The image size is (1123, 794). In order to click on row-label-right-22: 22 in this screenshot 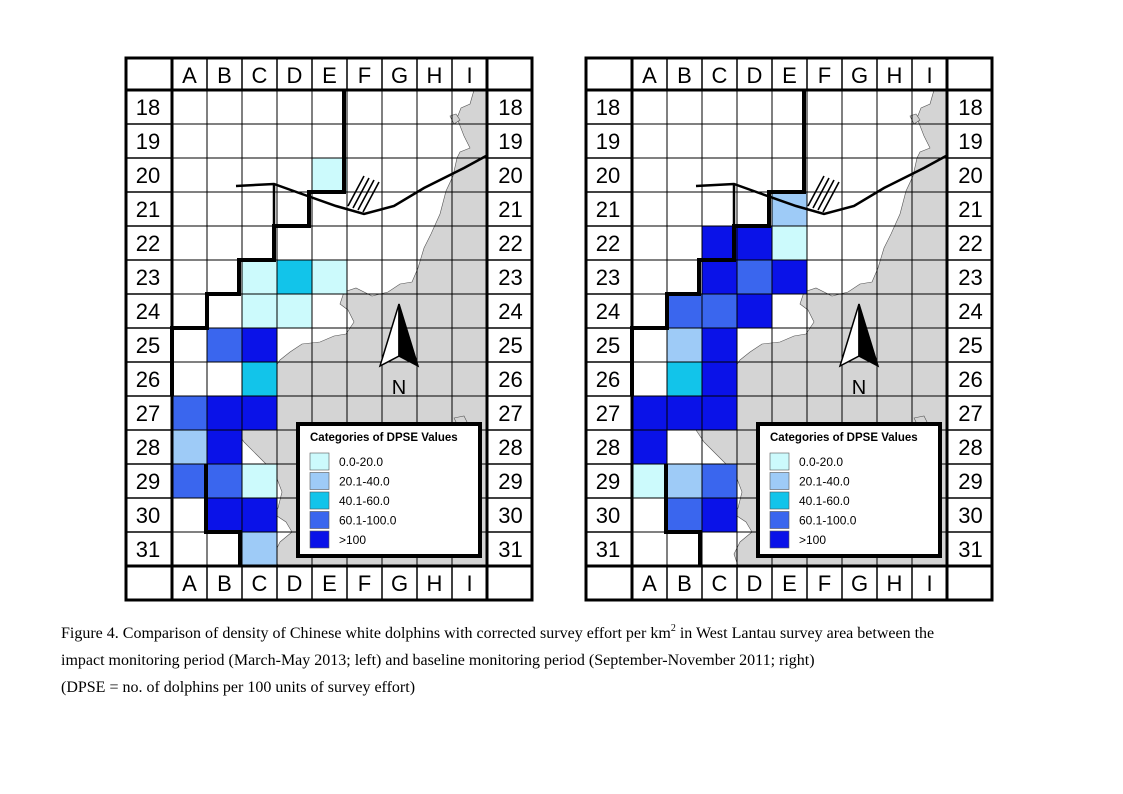, I will do `click(970, 243)`.